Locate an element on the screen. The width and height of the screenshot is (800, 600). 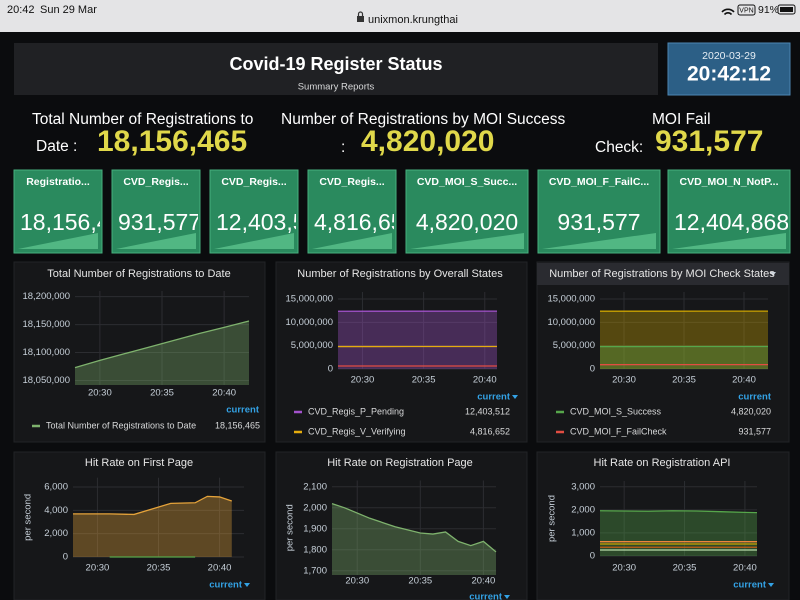
menu-caret is located at coordinates (773, 274).